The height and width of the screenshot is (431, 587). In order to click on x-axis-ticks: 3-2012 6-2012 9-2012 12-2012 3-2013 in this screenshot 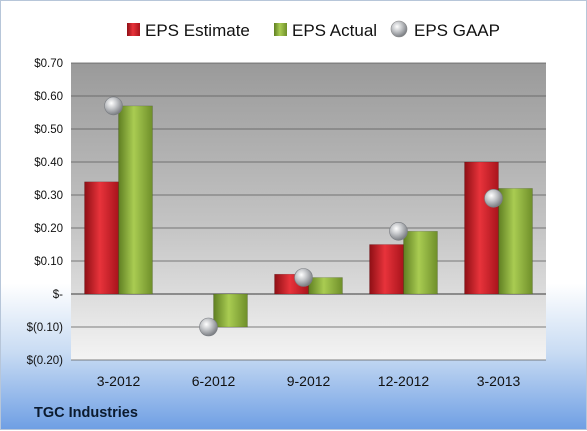, I will do `click(309, 381)`.